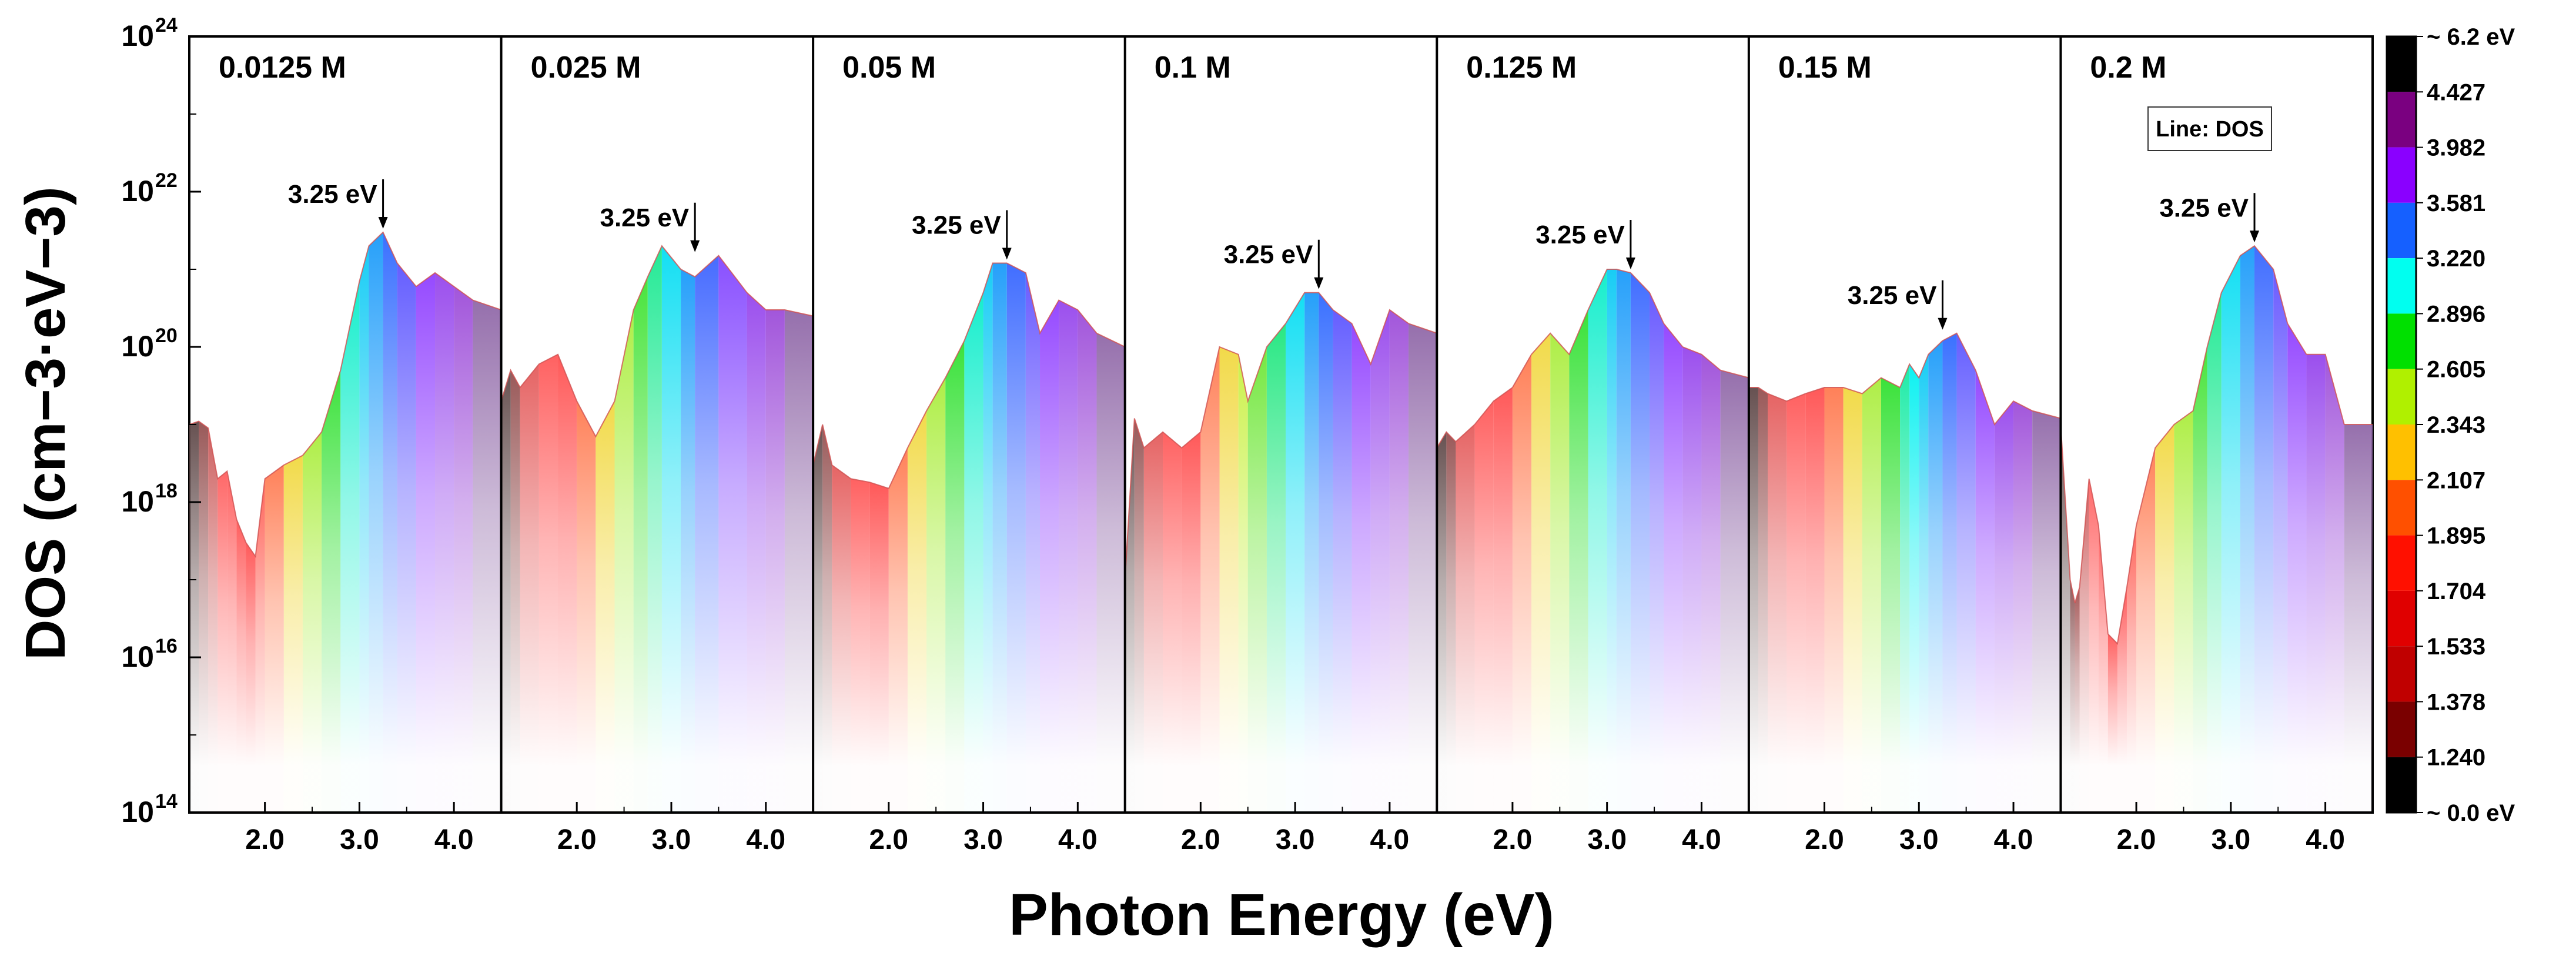  Describe the element at coordinates (2471, 37) in the screenshot. I see `colorbar-label: ~ 6.2 eV` at that location.